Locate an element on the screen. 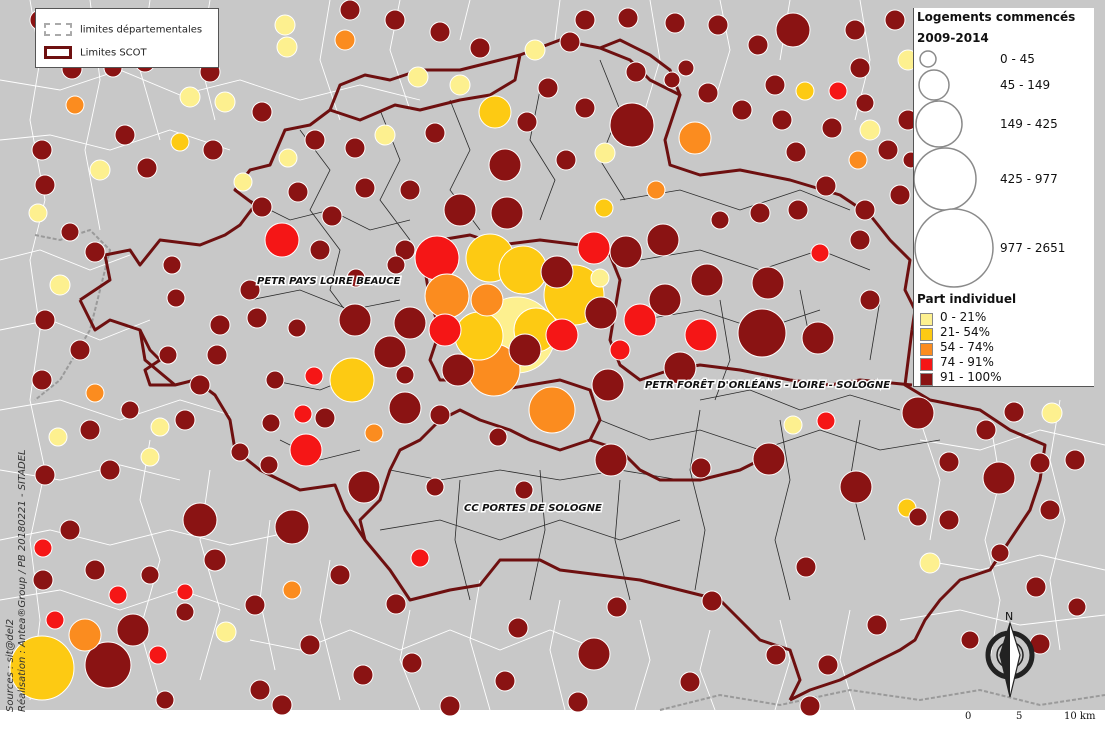  legend-swatch-scot is located at coordinates (58, 52).